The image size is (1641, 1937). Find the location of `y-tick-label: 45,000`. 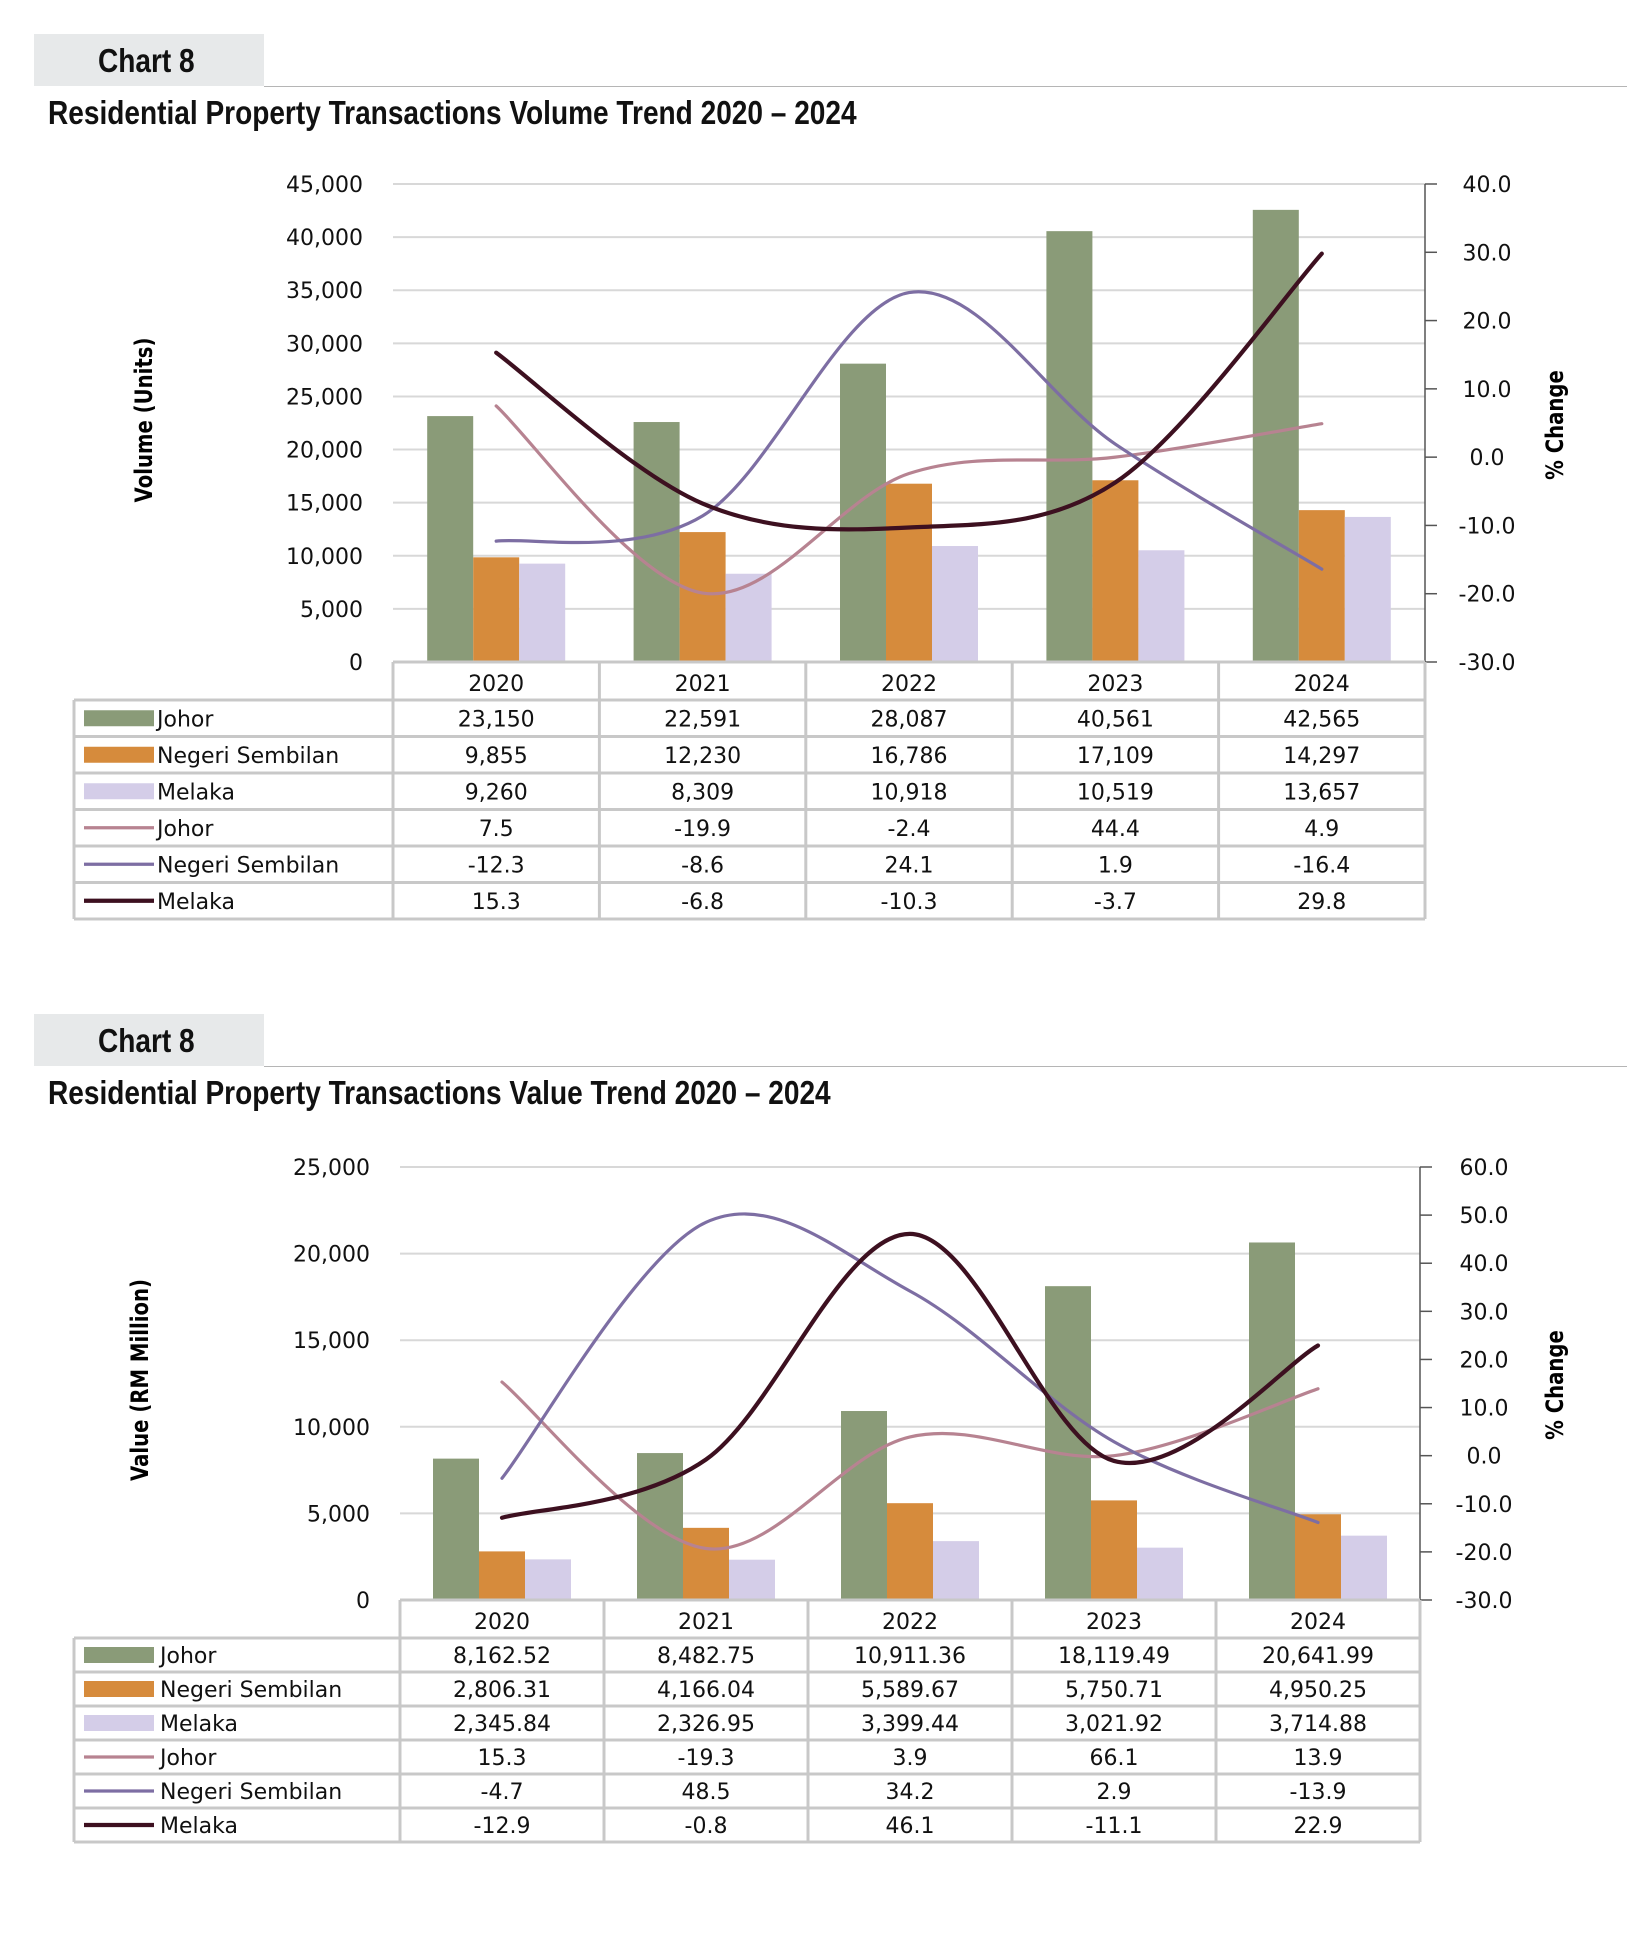

y-tick-label: 45,000 is located at coordinates (324, 185).